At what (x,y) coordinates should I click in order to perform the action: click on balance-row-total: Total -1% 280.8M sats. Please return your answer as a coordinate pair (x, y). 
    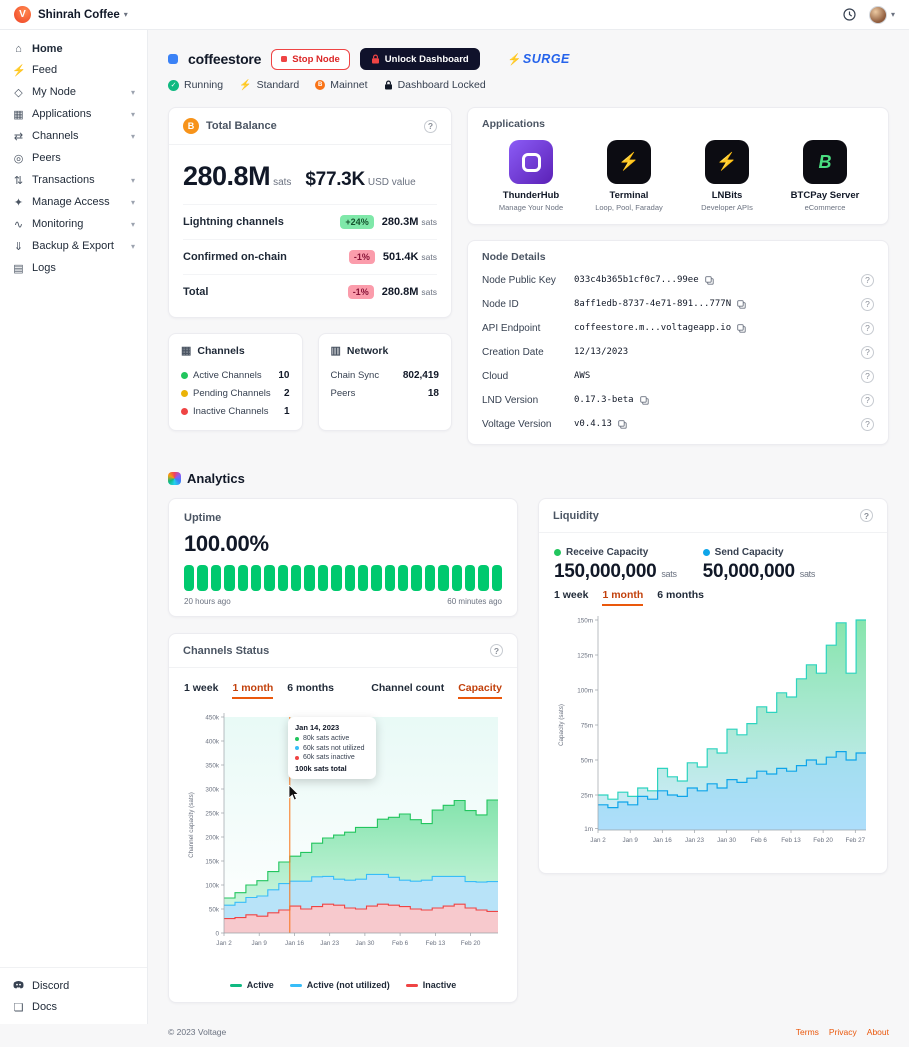
    Looking at the image, I should click on (310, 291).